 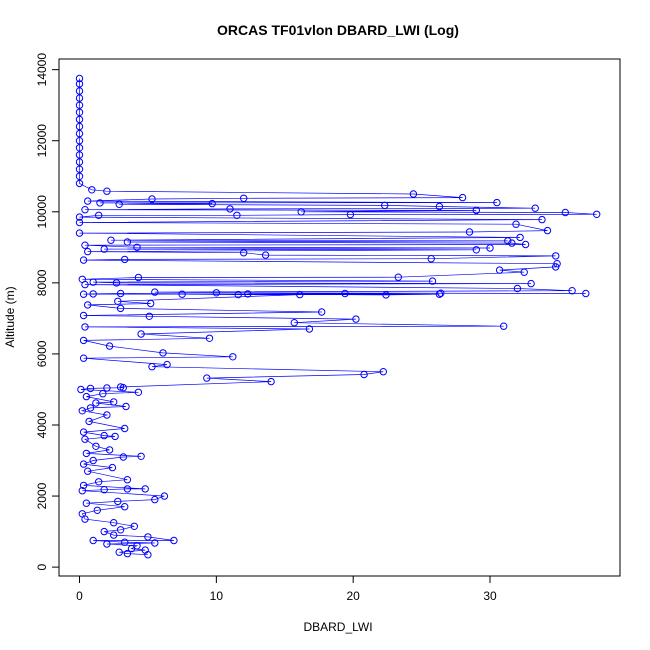 I want to click on chart-title: ORCAS TF01vlon DBARD_LWI (Log), so click(x=338, y=30).